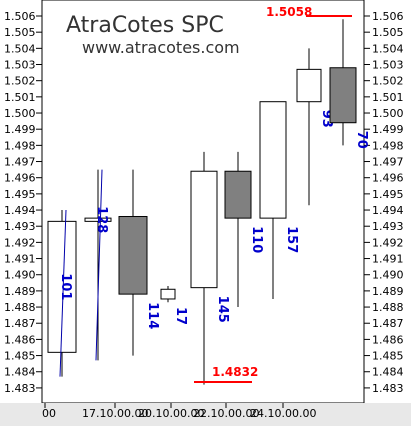 The height and width of the screenshot is (430, 411). I want to click on candle: 157, so click(279, 200).